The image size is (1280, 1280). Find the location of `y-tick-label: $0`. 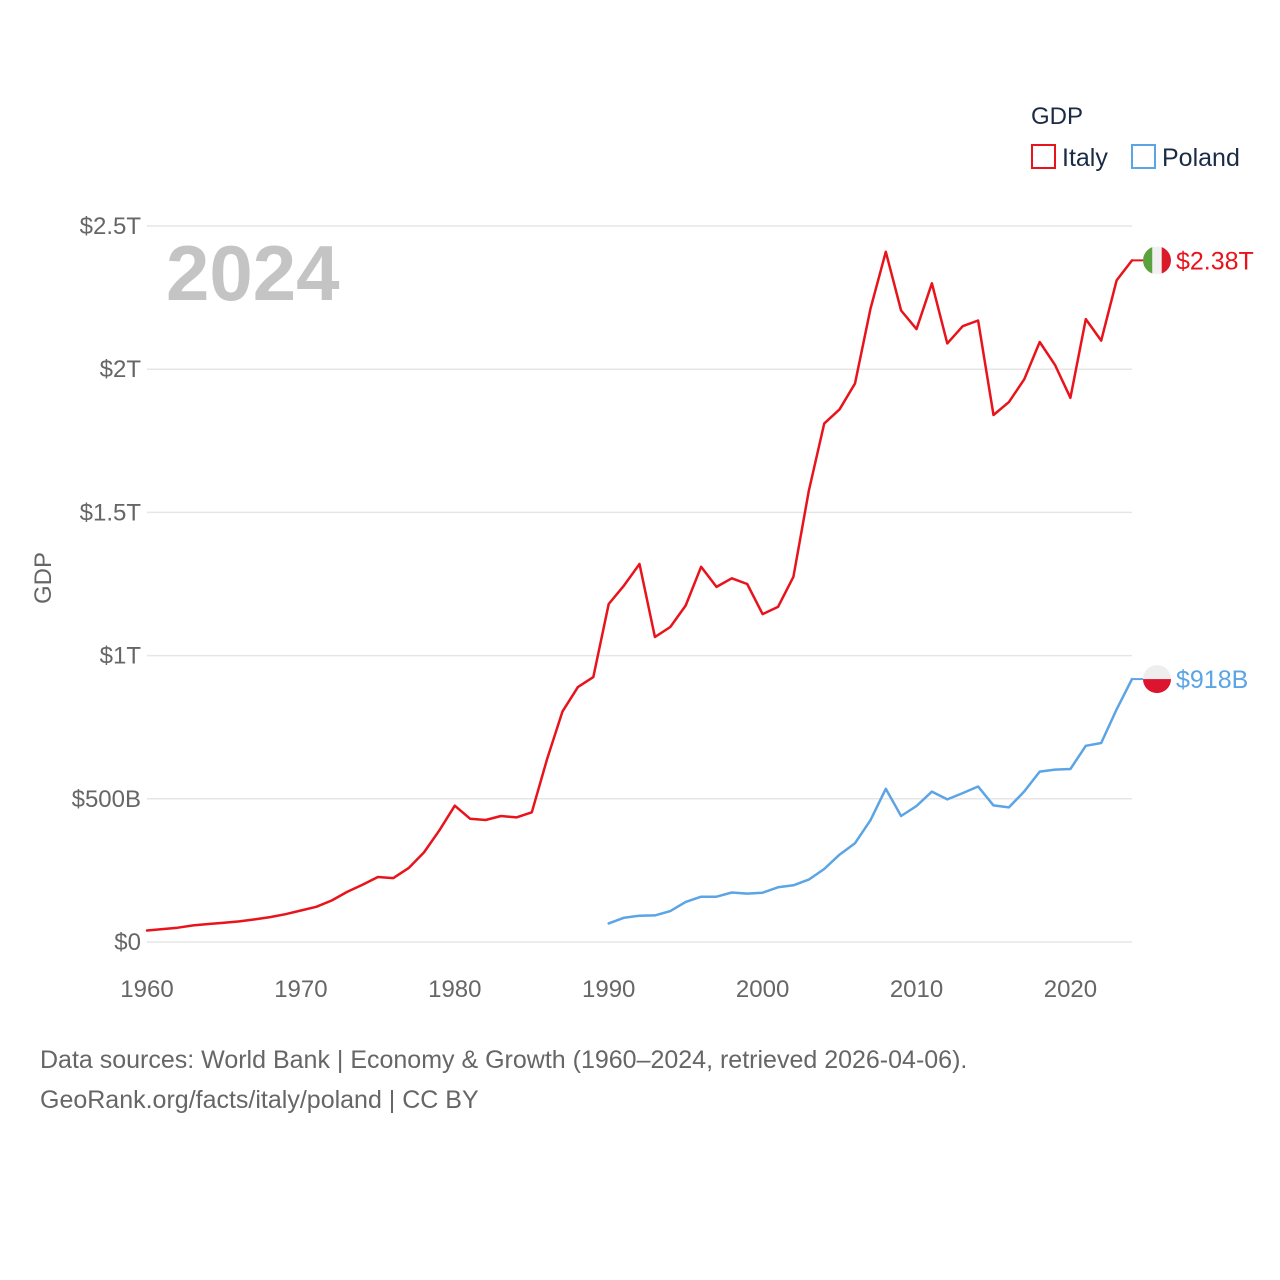

y-tick-label: $0 is located at coordinates (127, 942).